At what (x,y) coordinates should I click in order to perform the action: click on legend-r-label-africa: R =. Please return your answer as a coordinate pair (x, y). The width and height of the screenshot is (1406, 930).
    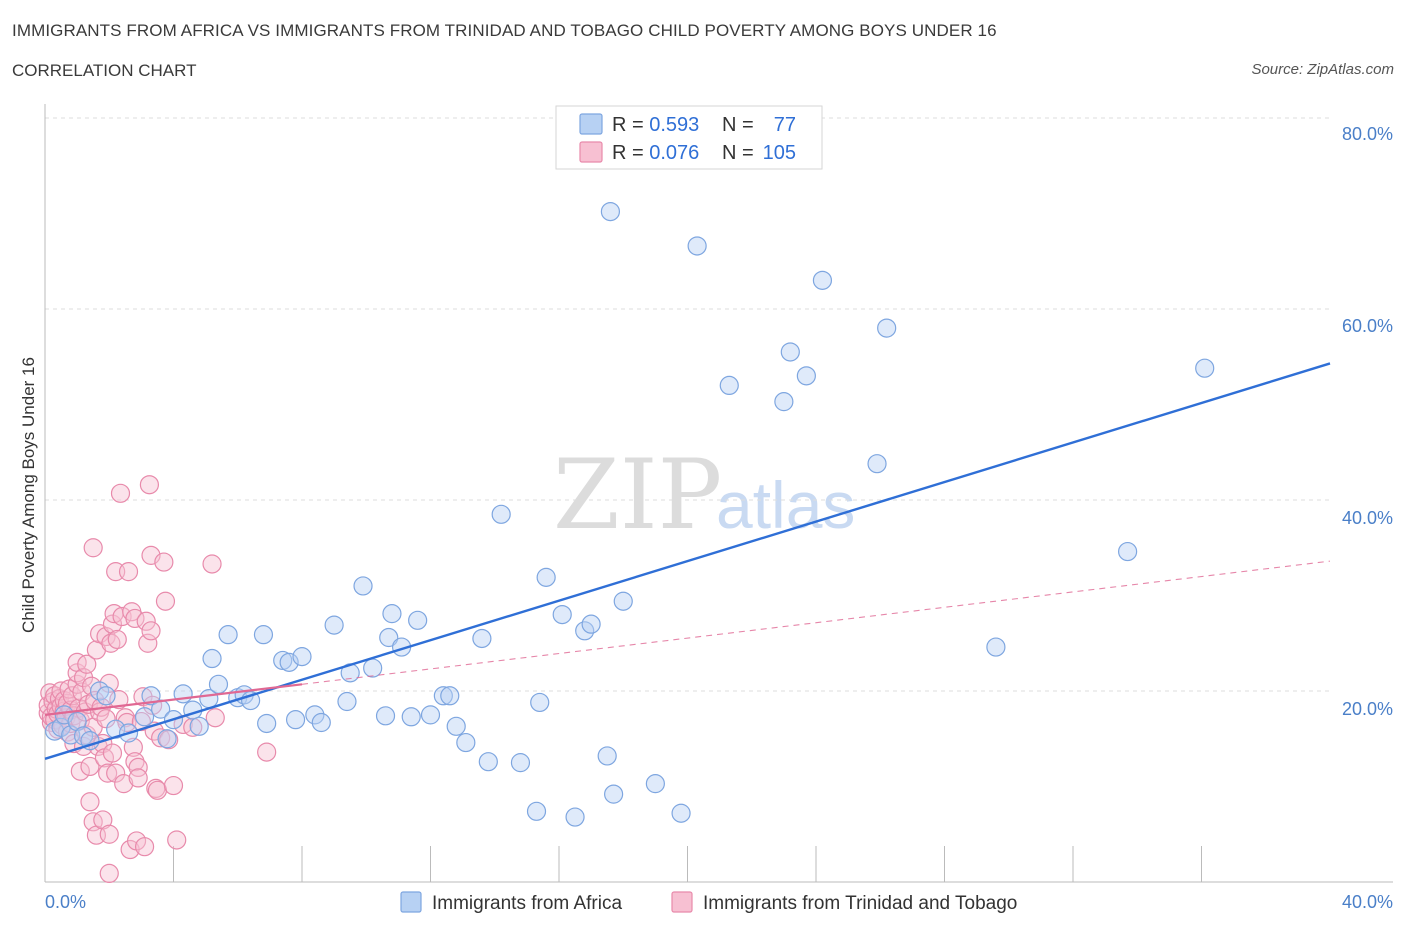
    Looking at the image, I should click on (630, 125).